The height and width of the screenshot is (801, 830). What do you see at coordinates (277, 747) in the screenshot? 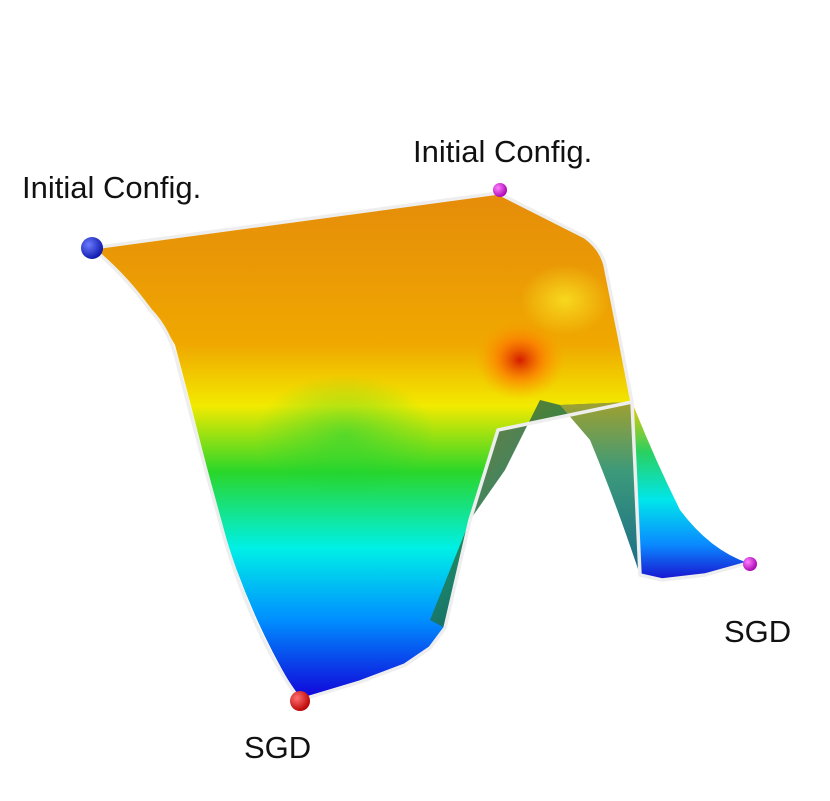
I see `sgd-left-label: SGD` at bounding box center [277, 747].